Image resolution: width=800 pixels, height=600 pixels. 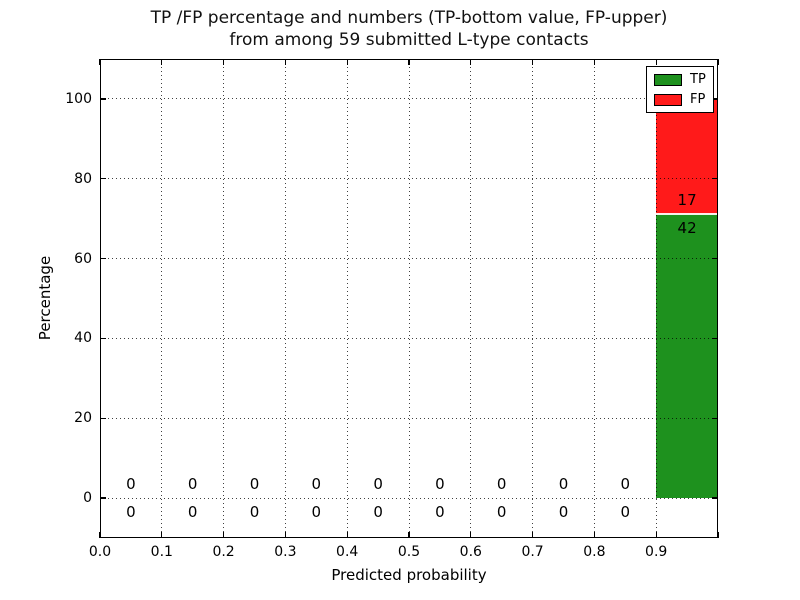 I want to click on fp-color-swatch, so click(x=668, y=99).